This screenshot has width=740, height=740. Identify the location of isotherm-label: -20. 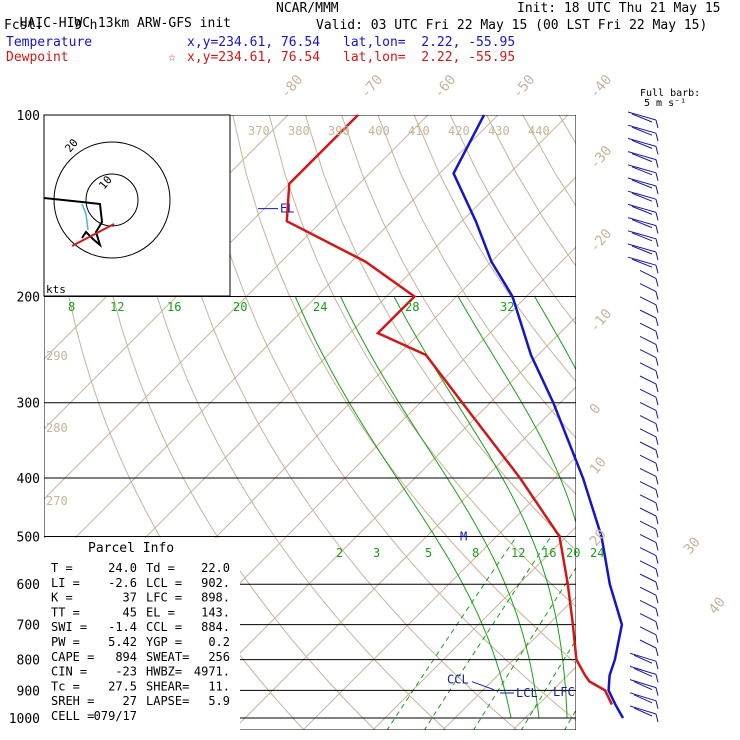
(601, 241).